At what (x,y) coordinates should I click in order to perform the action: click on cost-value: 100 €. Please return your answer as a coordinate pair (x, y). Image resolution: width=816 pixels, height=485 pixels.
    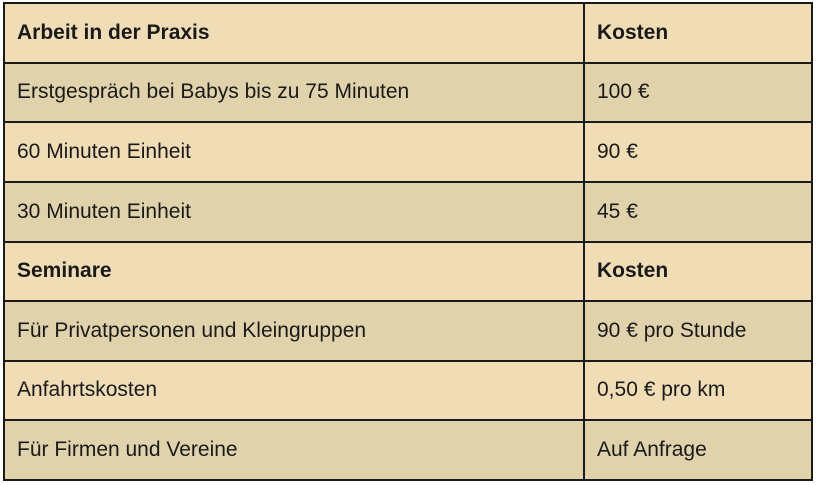
    Looking at the image, I should click on (698, 92).